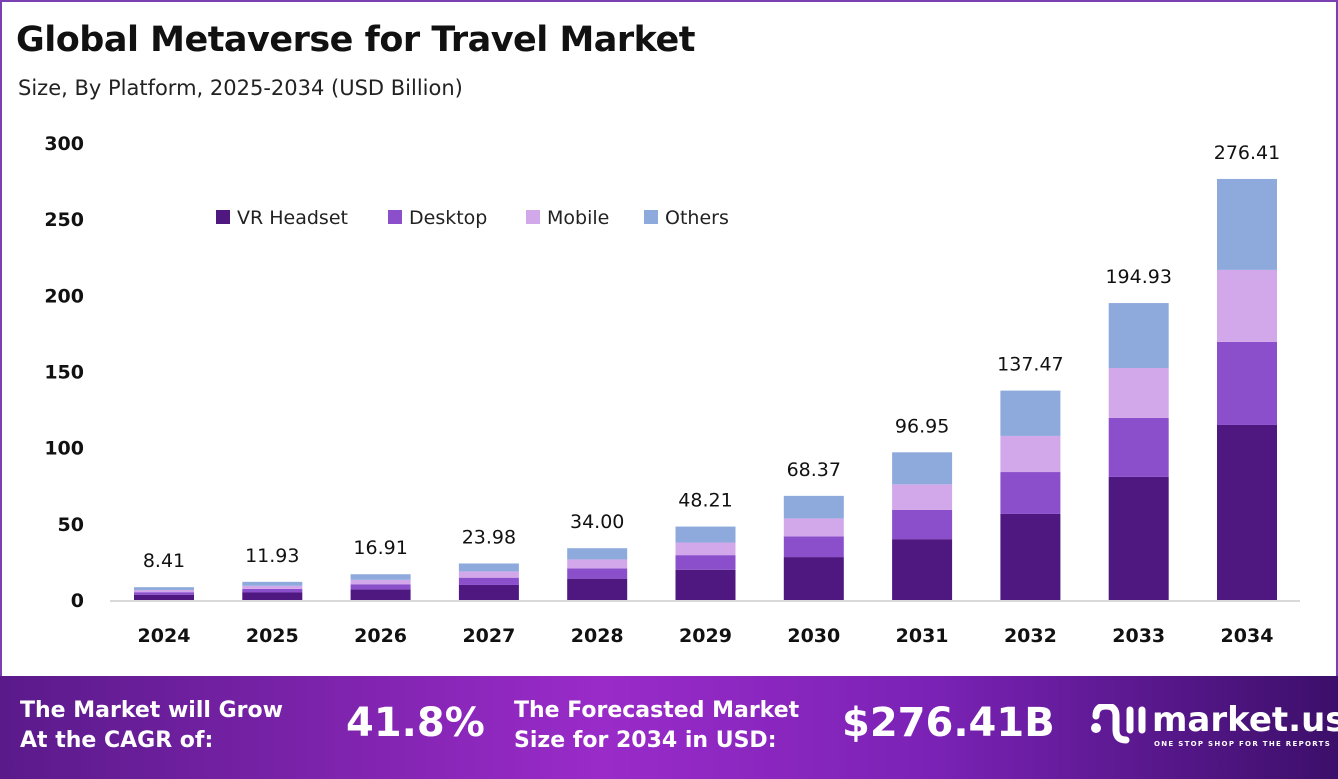 Image resolution: width=1338 pixels, height=779 pixels. What do you see at coordinates (814, 470) in the screenshot?
I see `data-label: 68.37` at bounding box center [814, 470].